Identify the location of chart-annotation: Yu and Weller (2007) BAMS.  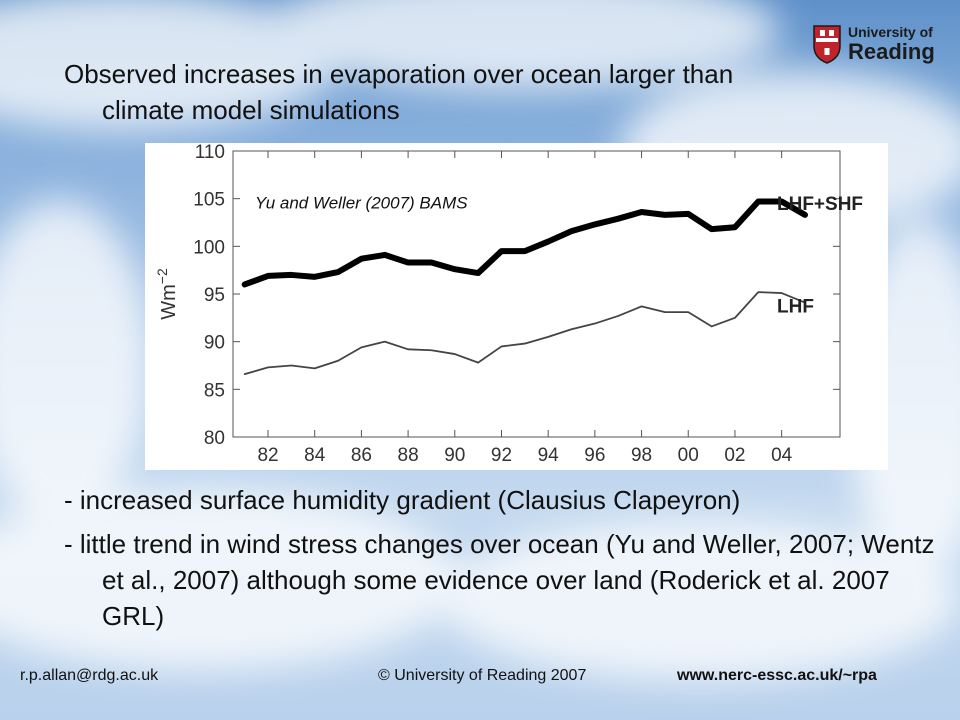
(361, 202).